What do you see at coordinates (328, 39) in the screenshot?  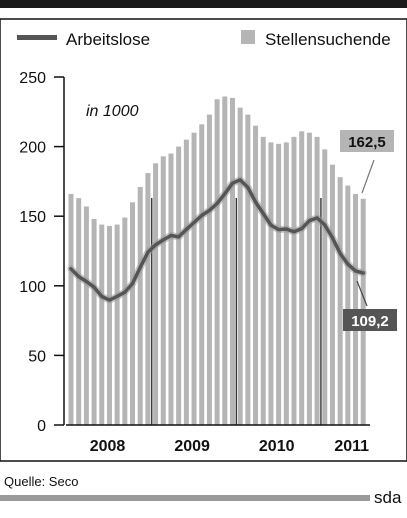 I see `legend-stellensuchende-label: Stellensuchende` at bounding box center [328, 39].